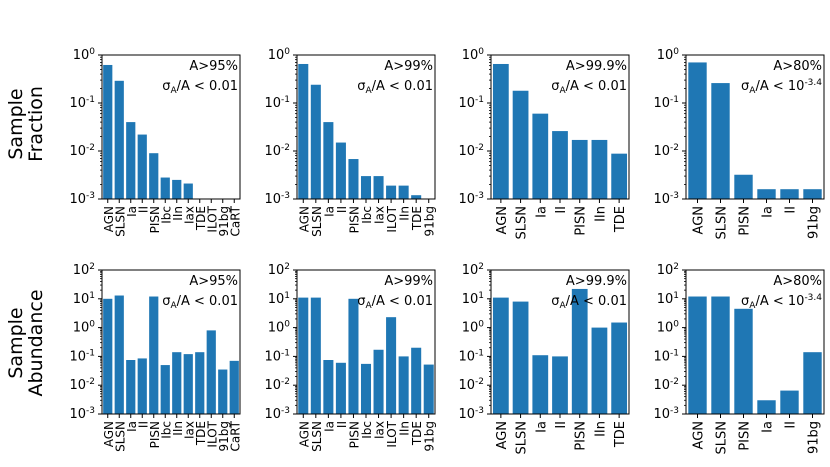  Describe the element at coordinates (596, 281) in the screenshot. I see `annotation-threshold: A>99.9%` at that location.